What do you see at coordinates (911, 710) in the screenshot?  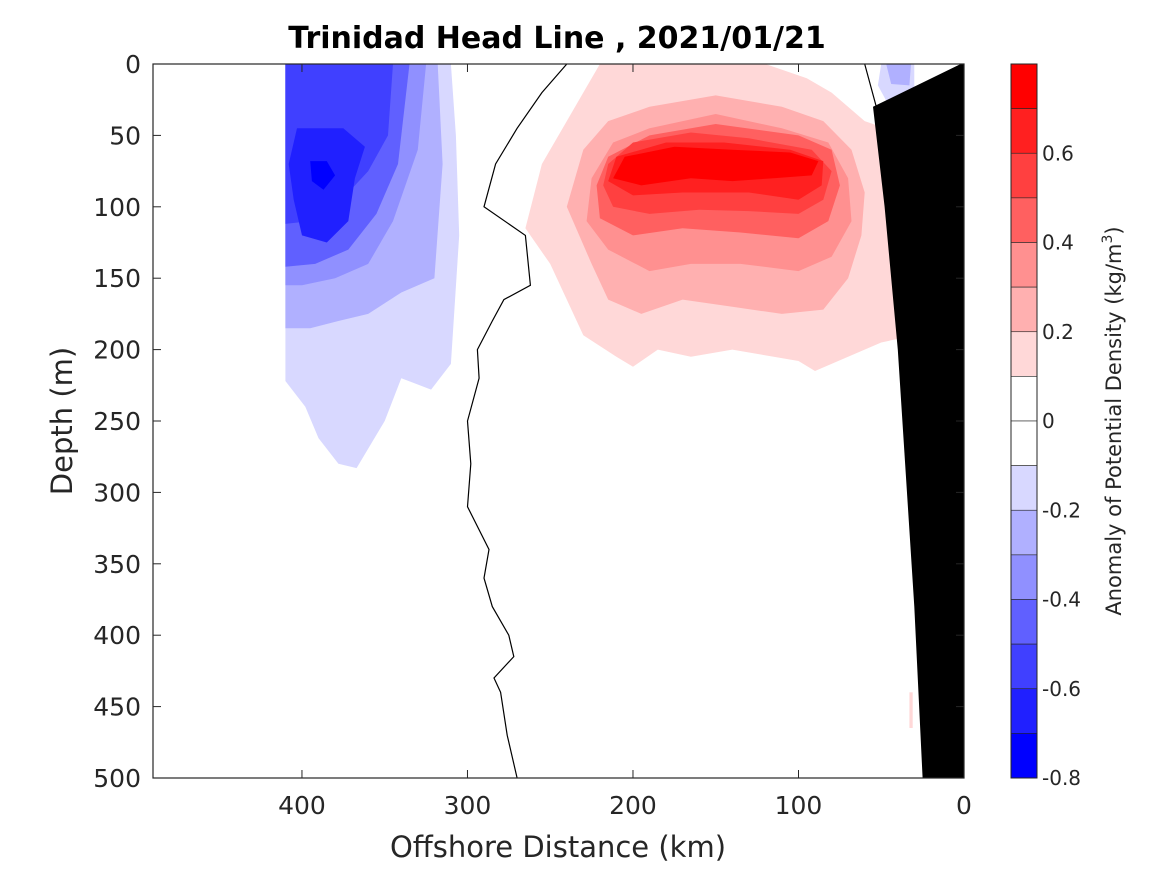 I see `contour-region-small-patch` at bounding box center [911, 710].